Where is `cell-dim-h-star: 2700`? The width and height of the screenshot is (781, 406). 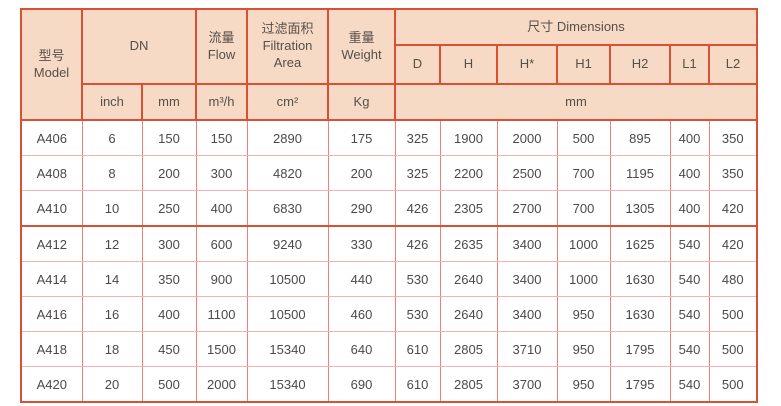 cell-dim-h-star: 2700 is located at coordinates (527, 208).